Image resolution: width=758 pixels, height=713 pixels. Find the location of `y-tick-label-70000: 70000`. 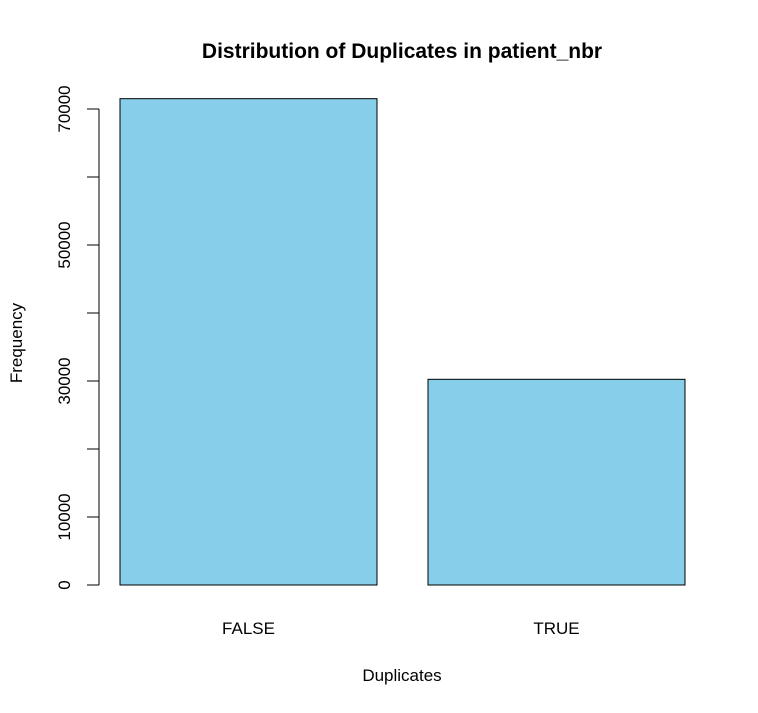

y-tick-label-70000: 70000 is located at coordinates (64, 108).